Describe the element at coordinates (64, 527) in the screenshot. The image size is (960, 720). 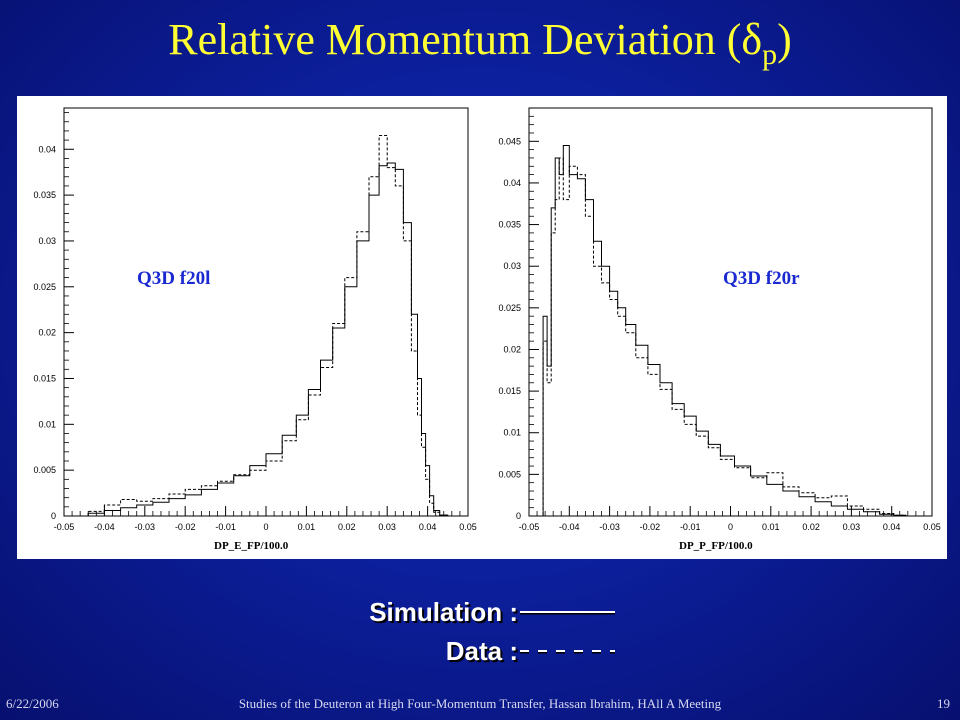
I see `plot-1-x-tick-label: -0.05` at that location.